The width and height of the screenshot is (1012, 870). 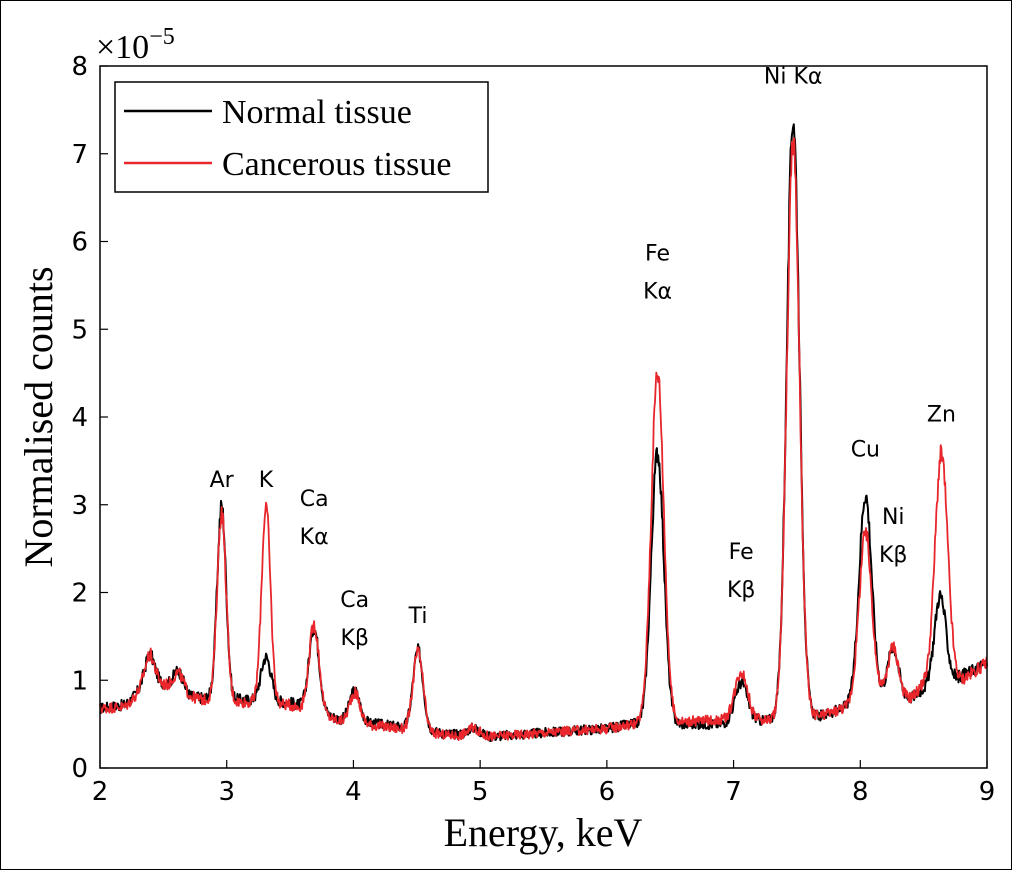 What do you see at coordinates (266, 480) in the screenshot?
I see `peak-label: K` at bounding box center [266, 480].